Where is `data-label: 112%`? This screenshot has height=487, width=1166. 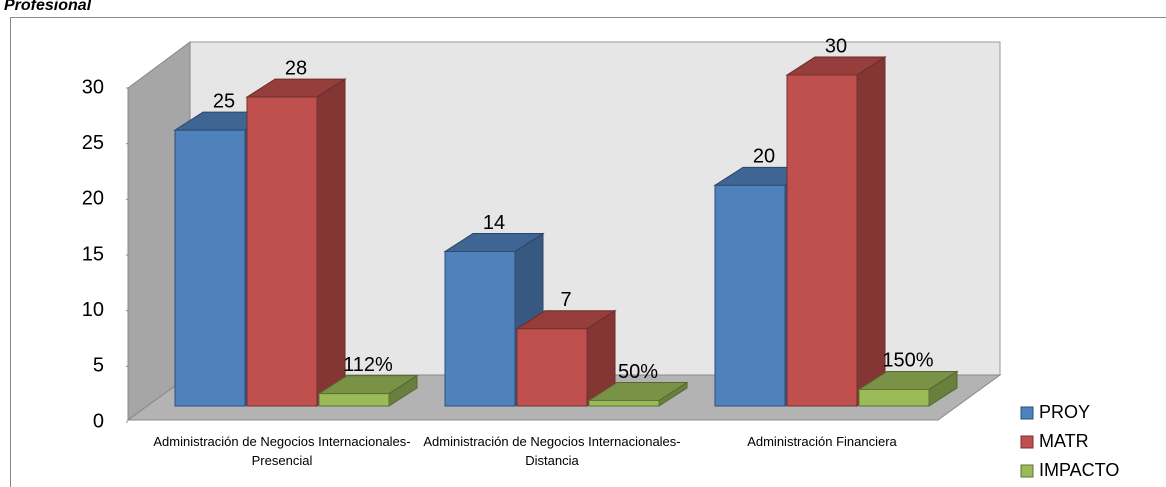 data-label: 112% is located at coordinates (368, 365).